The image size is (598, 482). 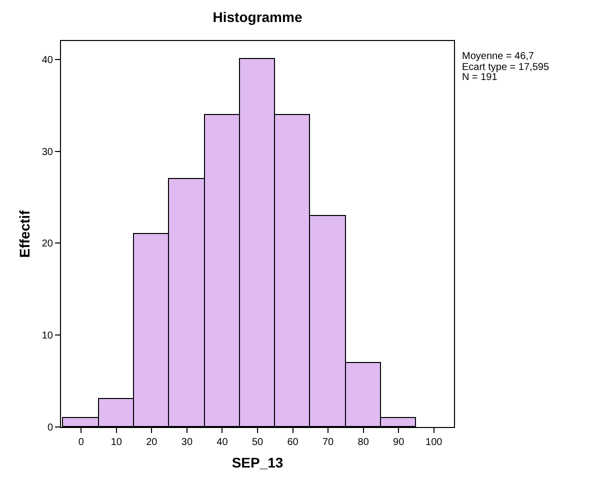 What do you see at coordinates (116, 442) in the screenshot?
I see `x-tick-label: 10` at bounding box center [116, 442].